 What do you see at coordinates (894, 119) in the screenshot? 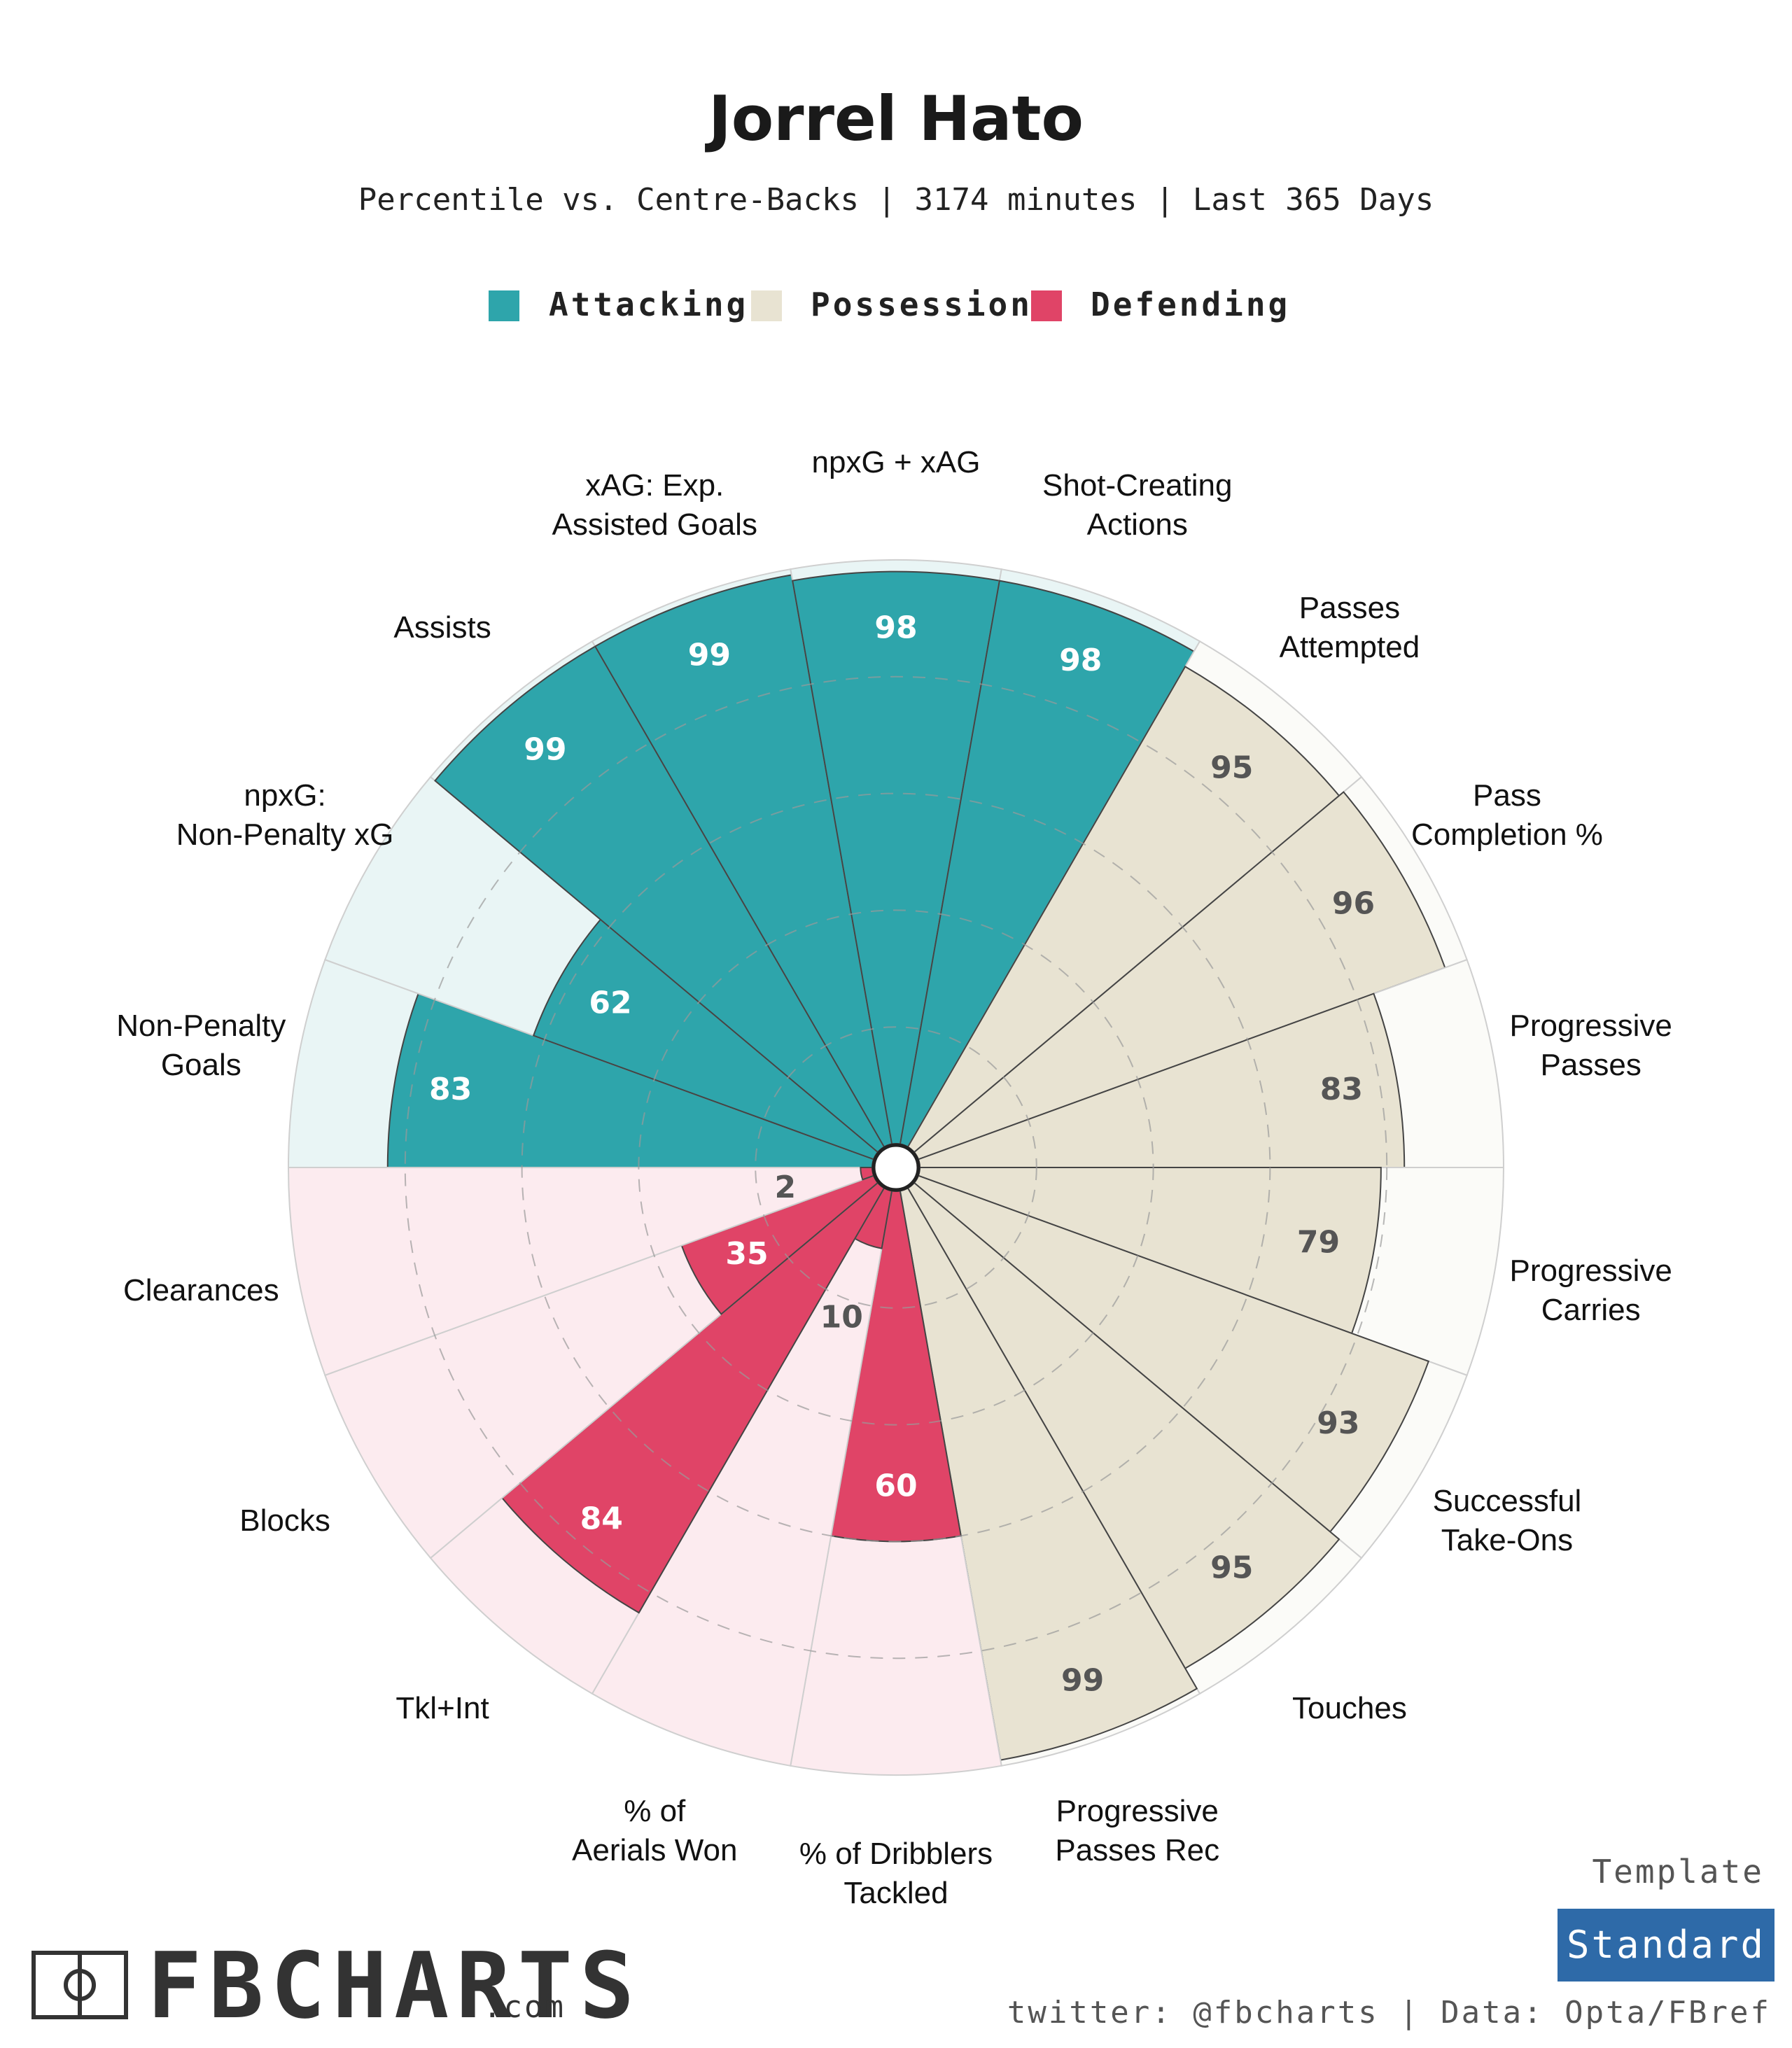
I see `chart-title: Jorrel Hato` at bounding box center [894, 119].